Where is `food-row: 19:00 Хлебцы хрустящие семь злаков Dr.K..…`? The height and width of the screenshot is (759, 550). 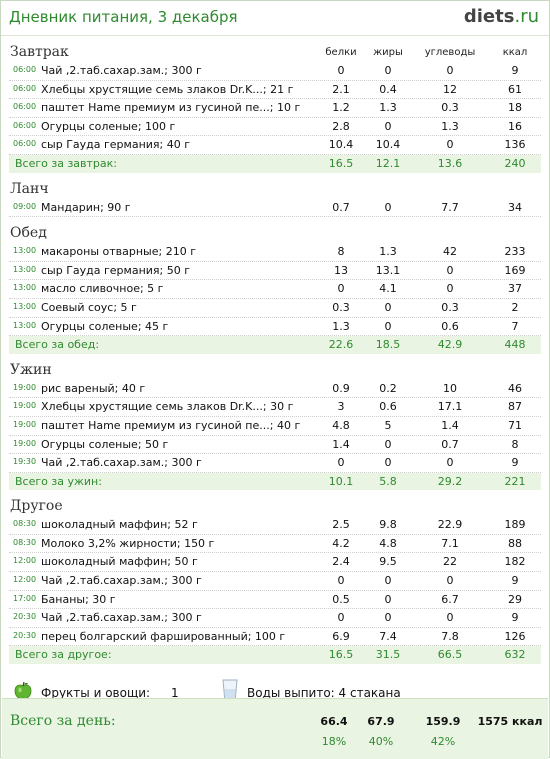
food-row: 19:00 Хлебцы хрустящие семь злаков Dr.K..… is located at coordinates (275, 407).